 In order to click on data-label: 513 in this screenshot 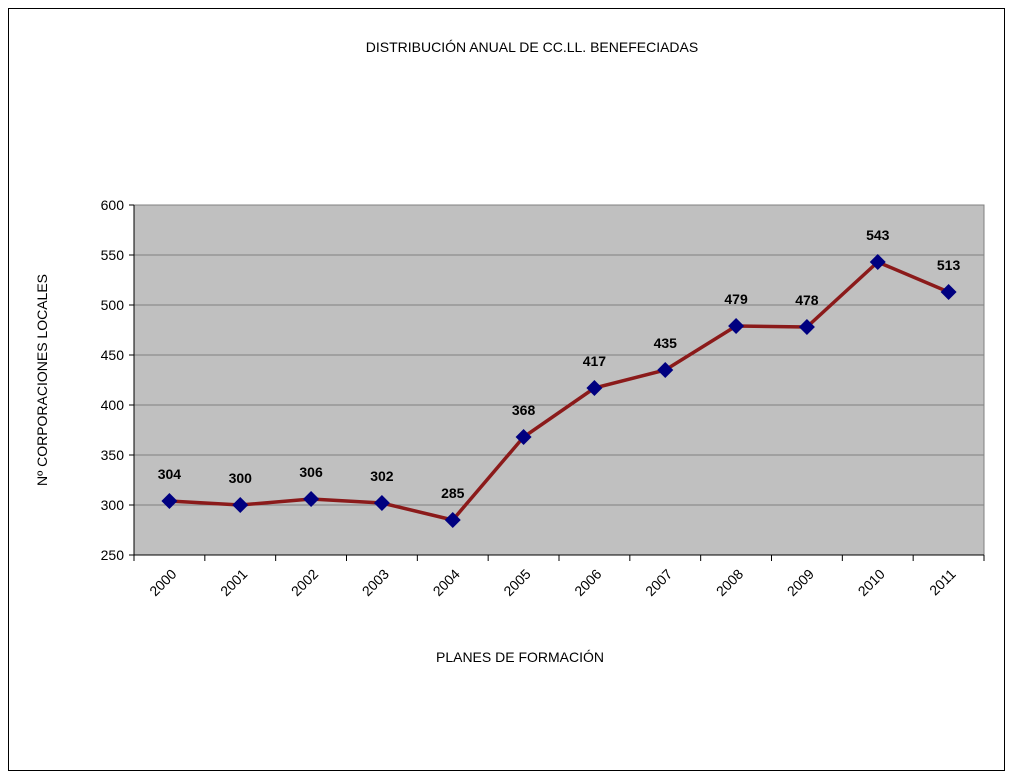, I will do `click(949, 265)`.